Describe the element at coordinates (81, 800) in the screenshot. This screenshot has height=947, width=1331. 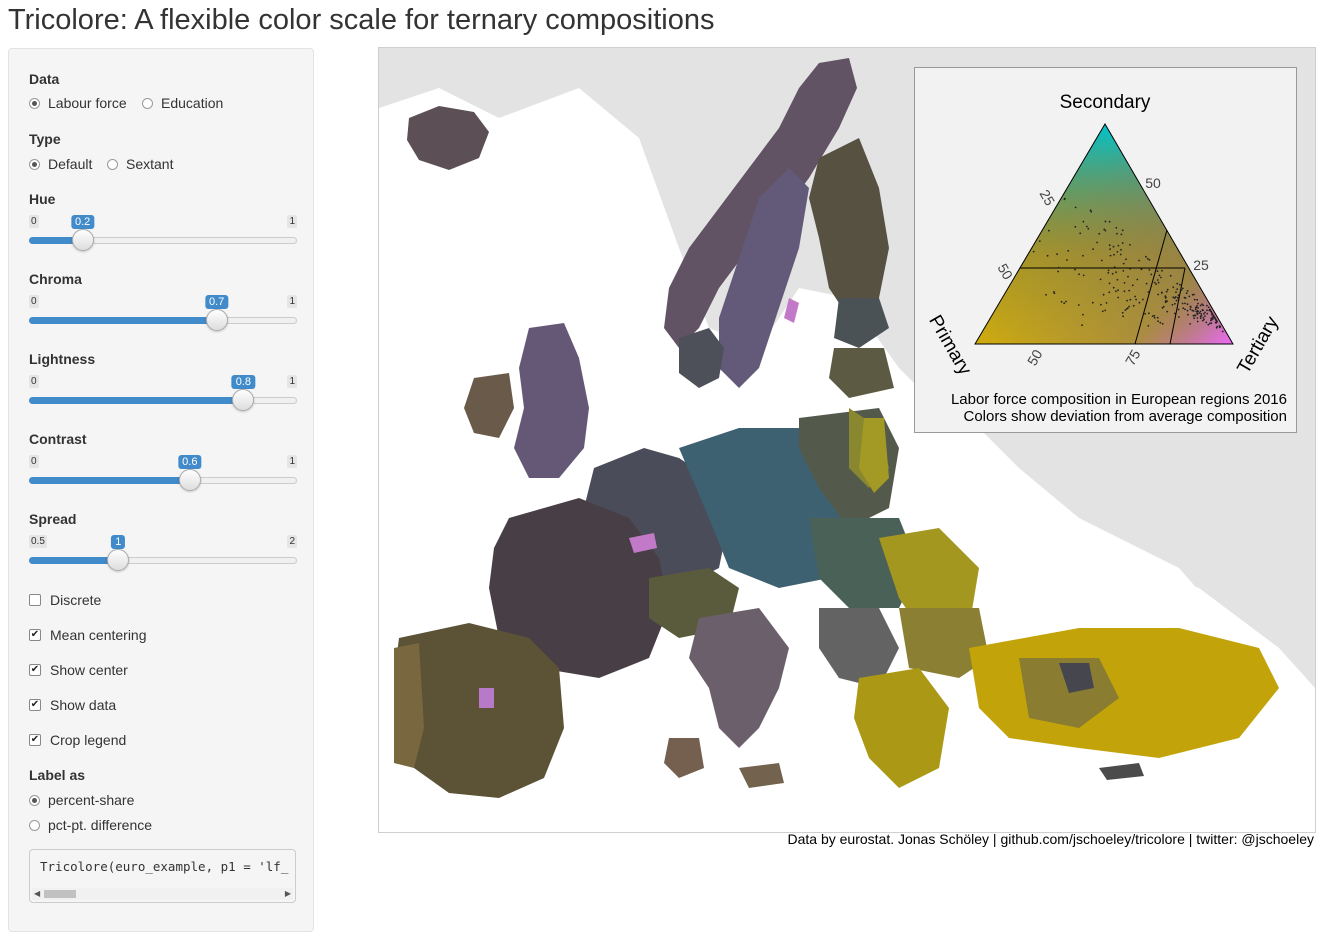
I see `radio-percent-share: percent-share` at that location.